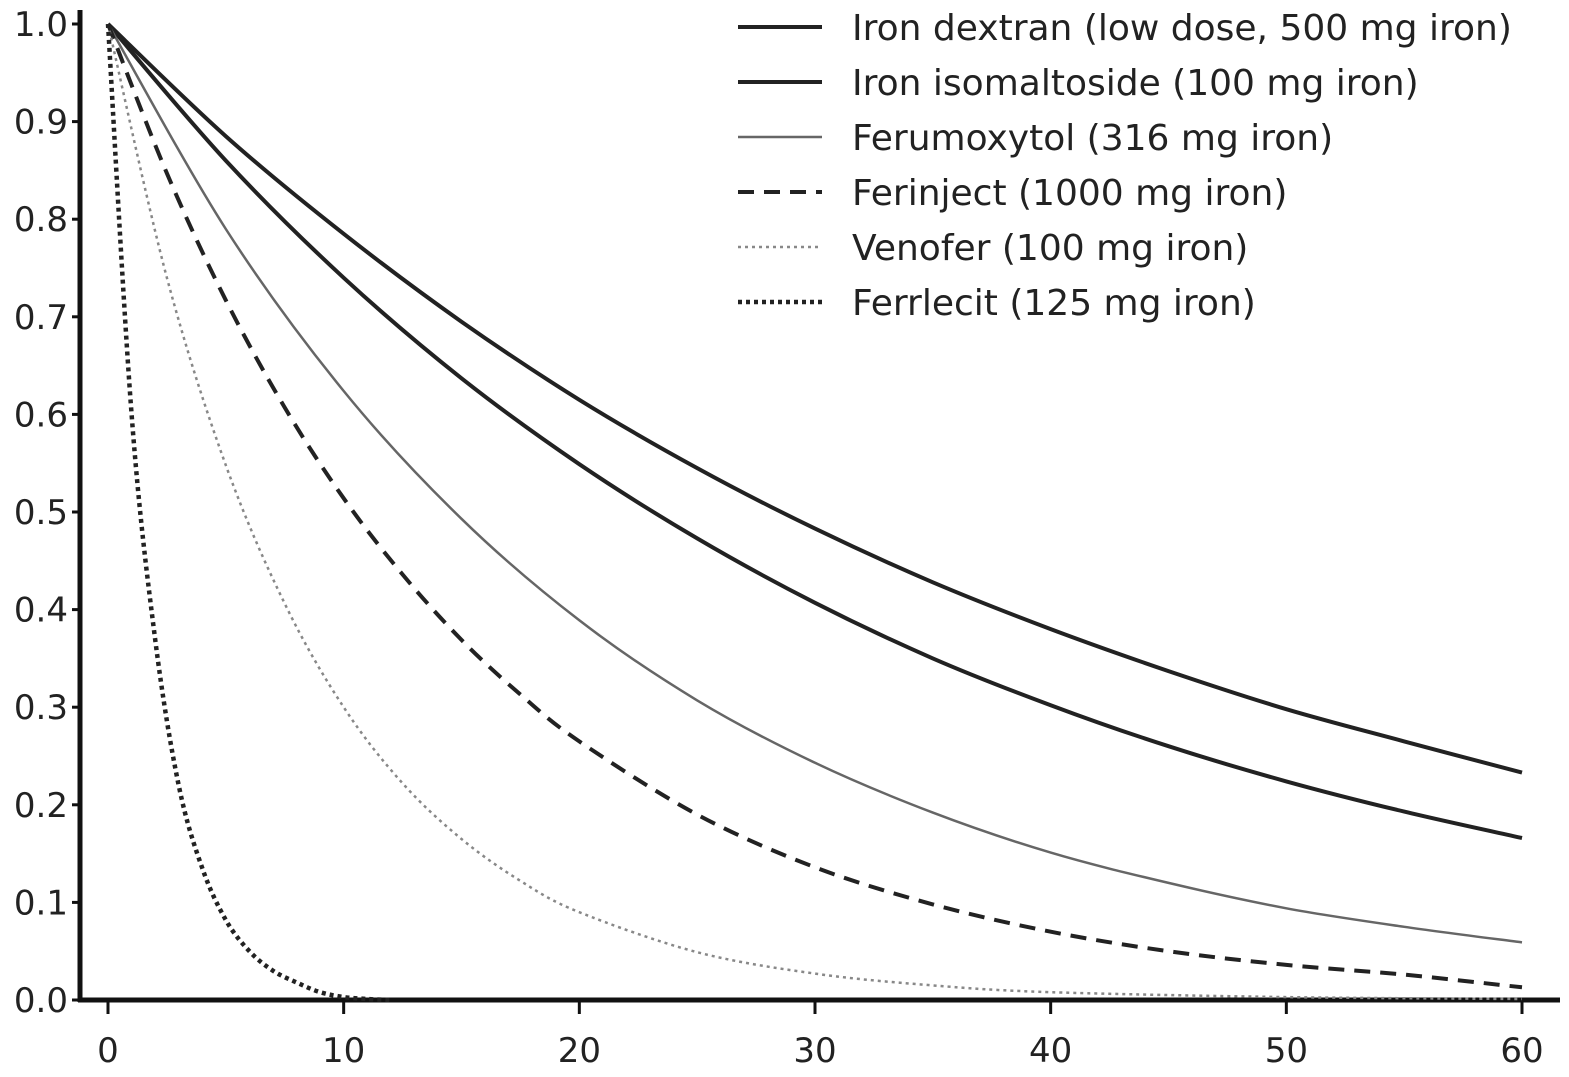 The image size is (1569, 1077). Describe the element at coordinates (41, 415) in the screenshot. I see `y-tick-label: 0.6` at that location.